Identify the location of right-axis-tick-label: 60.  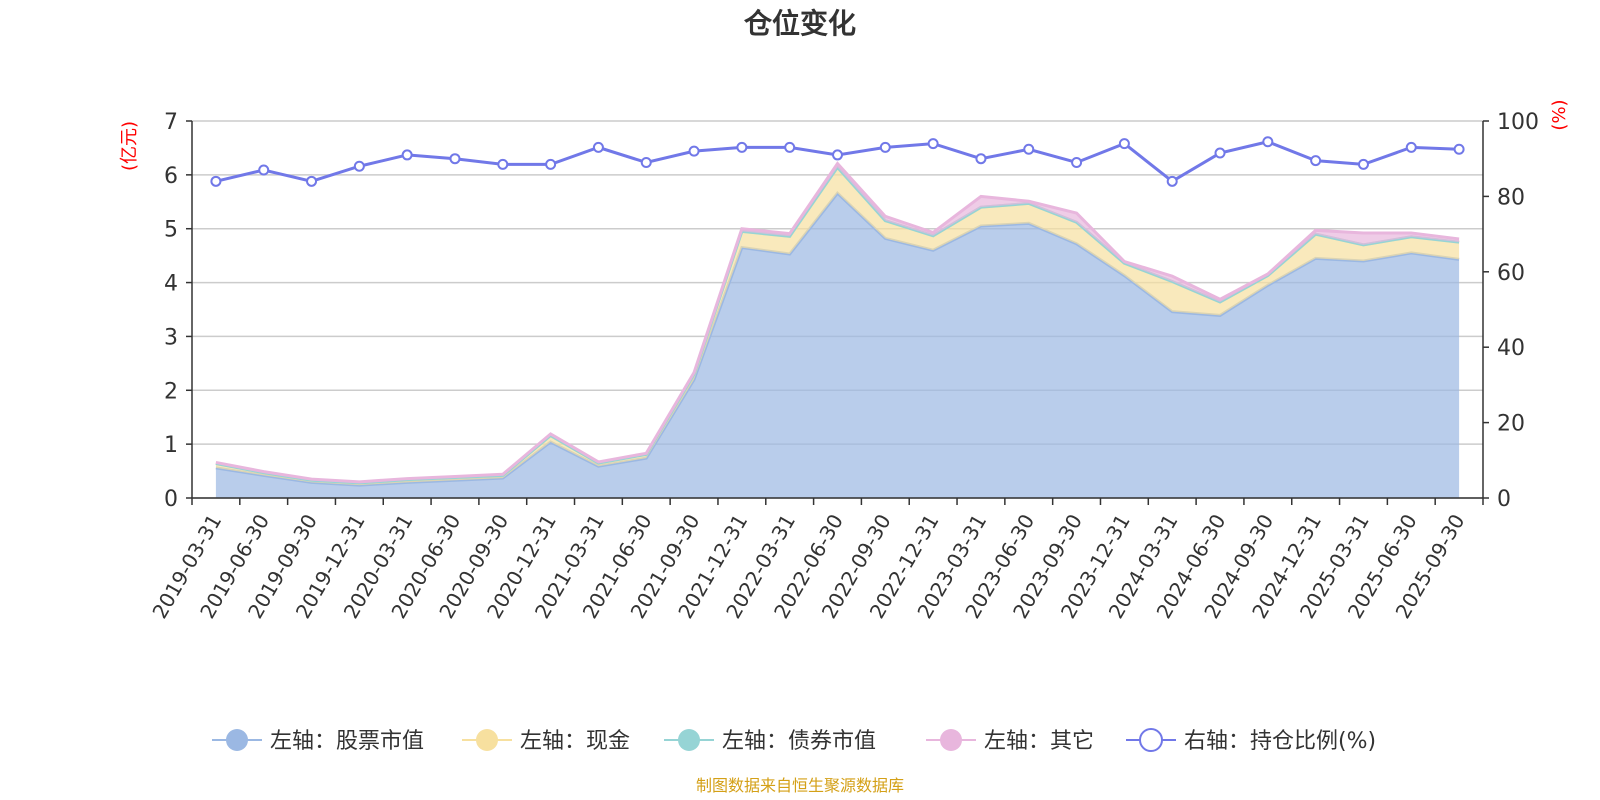
(1511, 273).